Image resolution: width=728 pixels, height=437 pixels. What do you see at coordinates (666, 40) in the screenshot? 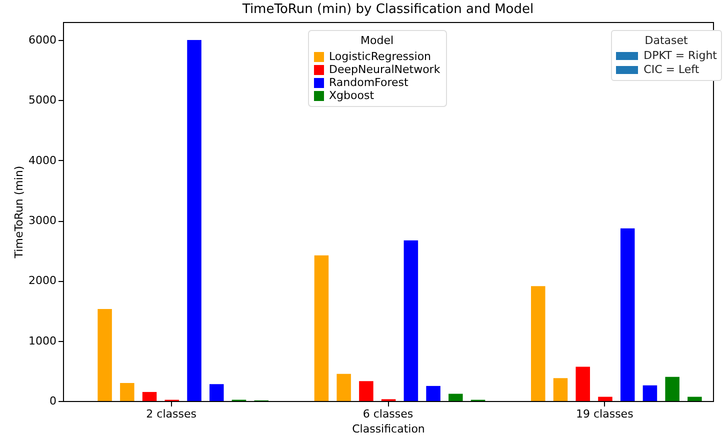
I see `annotation: Dataset` at bounding box center [666, 40].